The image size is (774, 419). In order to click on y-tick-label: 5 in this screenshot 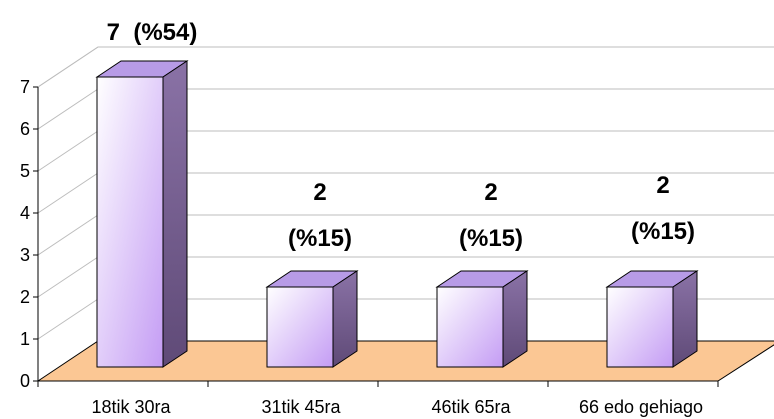, I will do `click(25, 171)`.